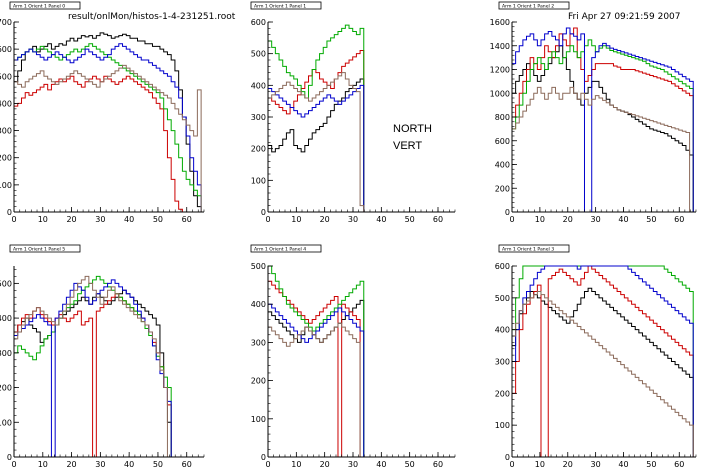  I want to click on region-label-north: NORTH, so click(412, 129).